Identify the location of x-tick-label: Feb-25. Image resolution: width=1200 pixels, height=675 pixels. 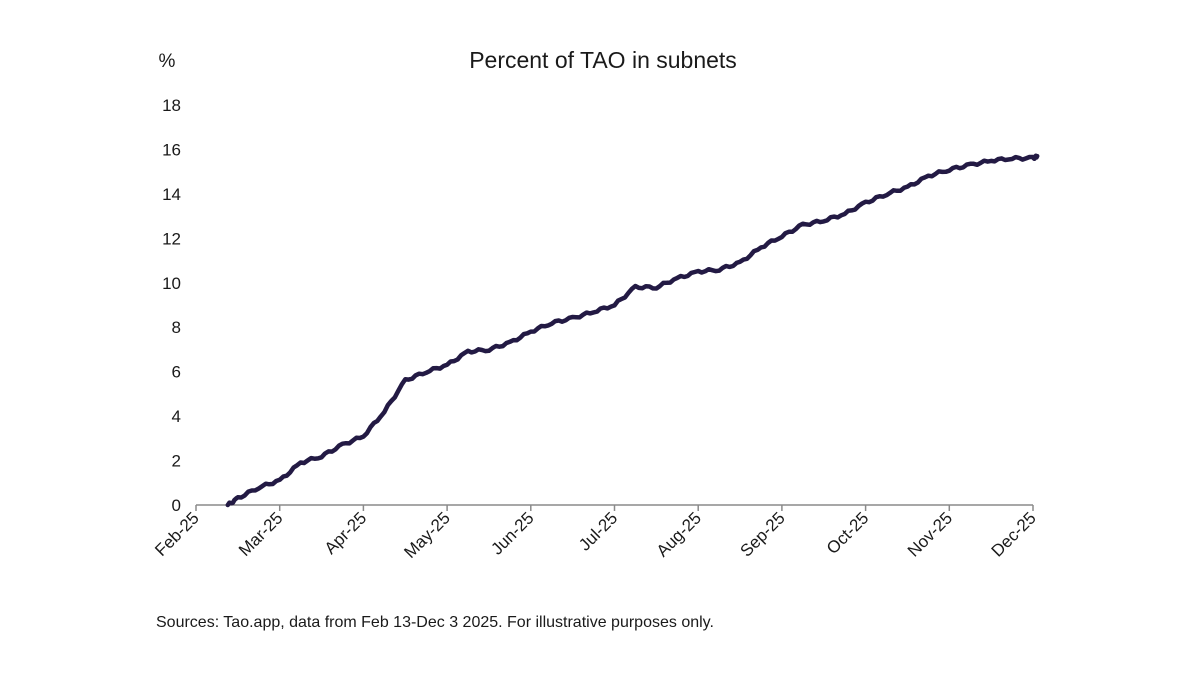
(177, 534).